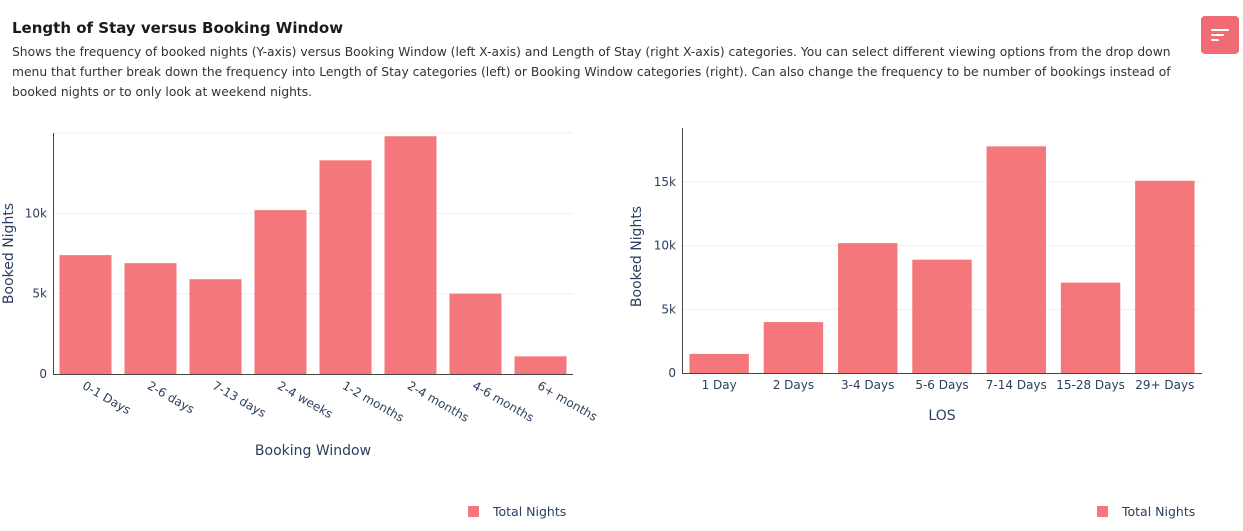 The image size is (1243, 531). Describe the element at coordinates (171, 397) in the screenshot. I see `x-tick-label: 2-6 days` at that location.